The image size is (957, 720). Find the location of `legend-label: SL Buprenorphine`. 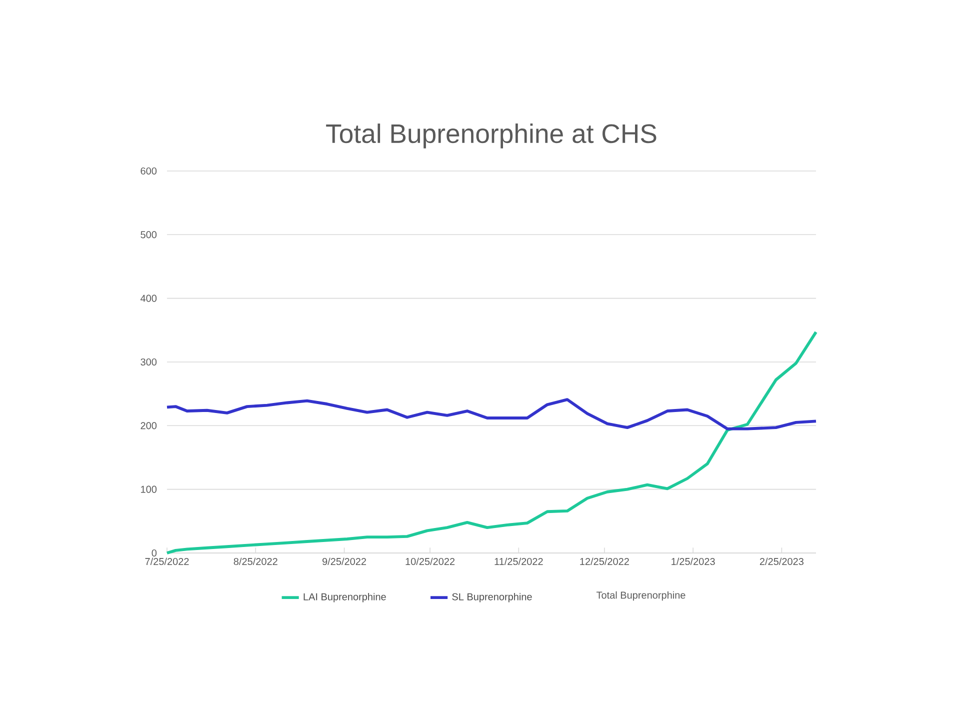

legend-label: SL Buprenorphine is located at coordinates (492, 597).